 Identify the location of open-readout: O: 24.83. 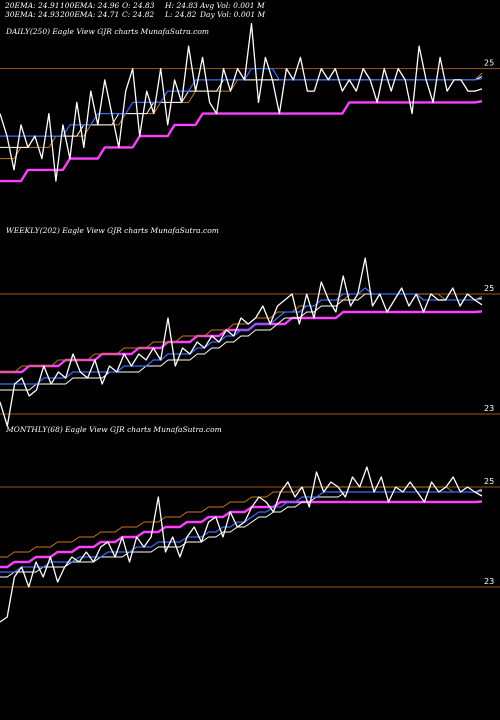
(138, 5).